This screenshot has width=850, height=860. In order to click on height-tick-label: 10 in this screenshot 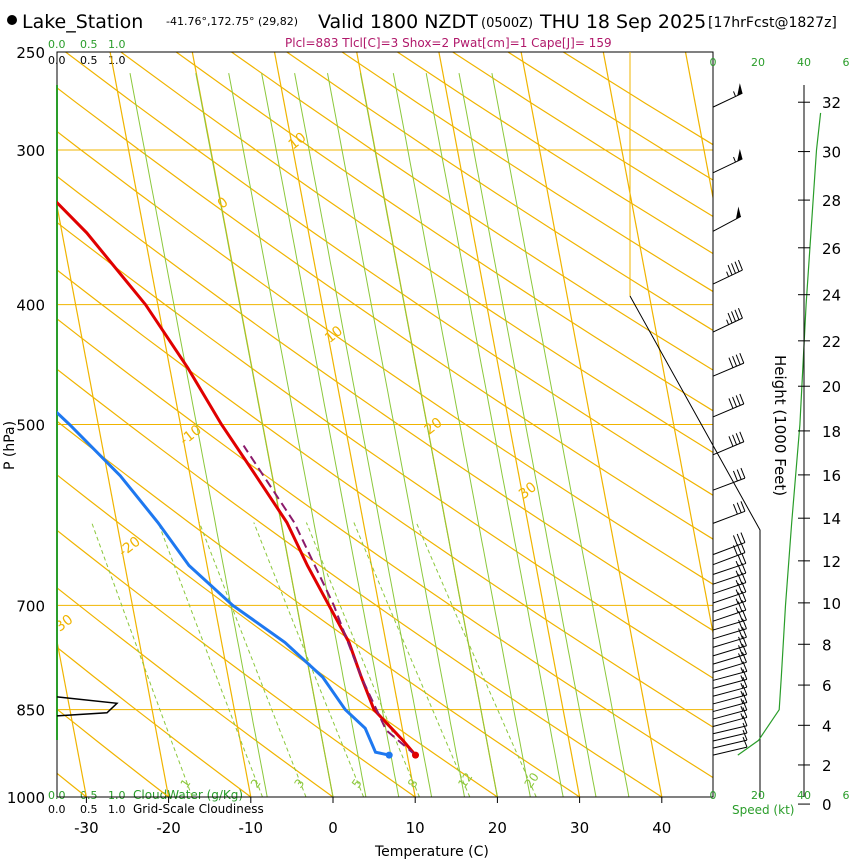, I will do `click(831, 604)`.